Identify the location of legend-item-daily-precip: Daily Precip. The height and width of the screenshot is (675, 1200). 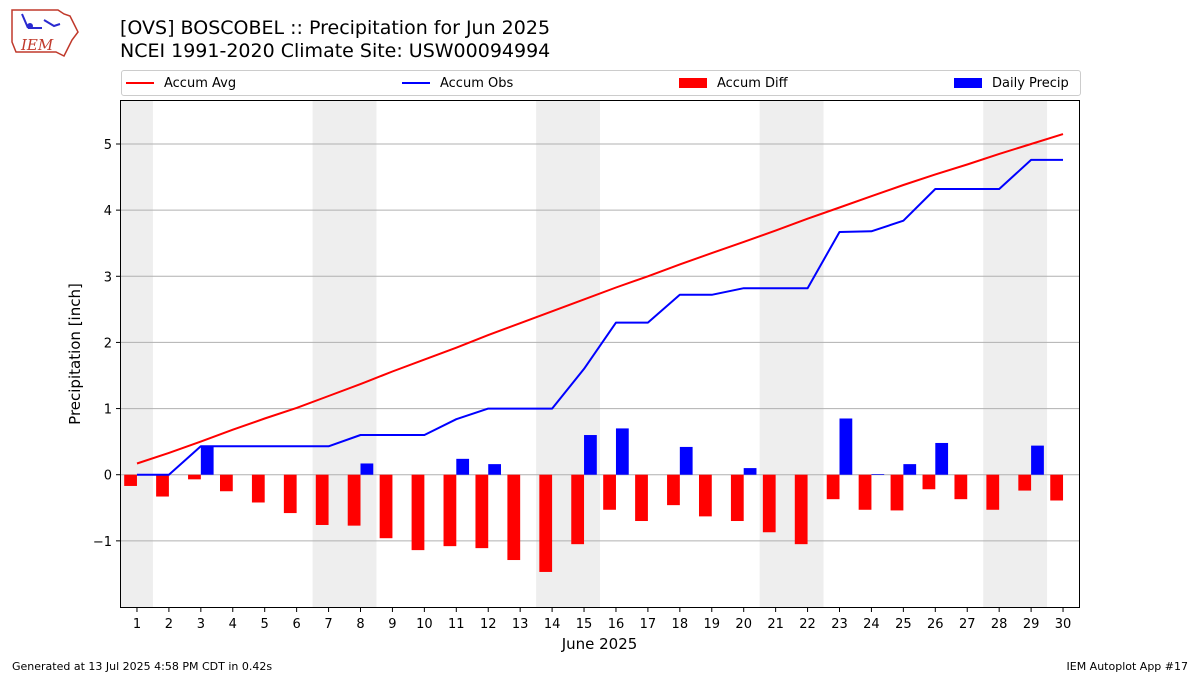
(1011, 83).